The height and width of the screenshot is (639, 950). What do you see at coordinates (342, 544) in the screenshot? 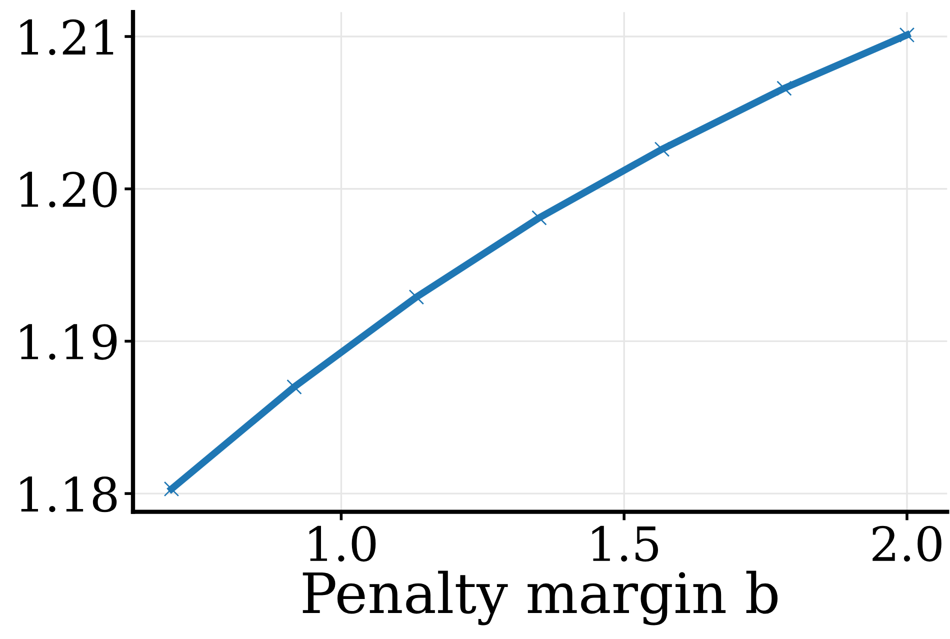
I see `x-tick-label: 1.0` at bounding box center [342, 544].